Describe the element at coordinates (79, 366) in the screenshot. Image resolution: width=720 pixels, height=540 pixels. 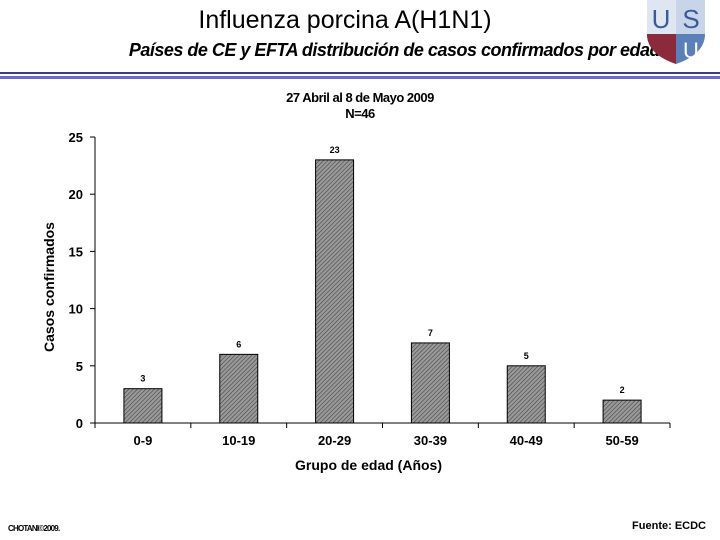
I see `y-tick-label: 5` at that location.